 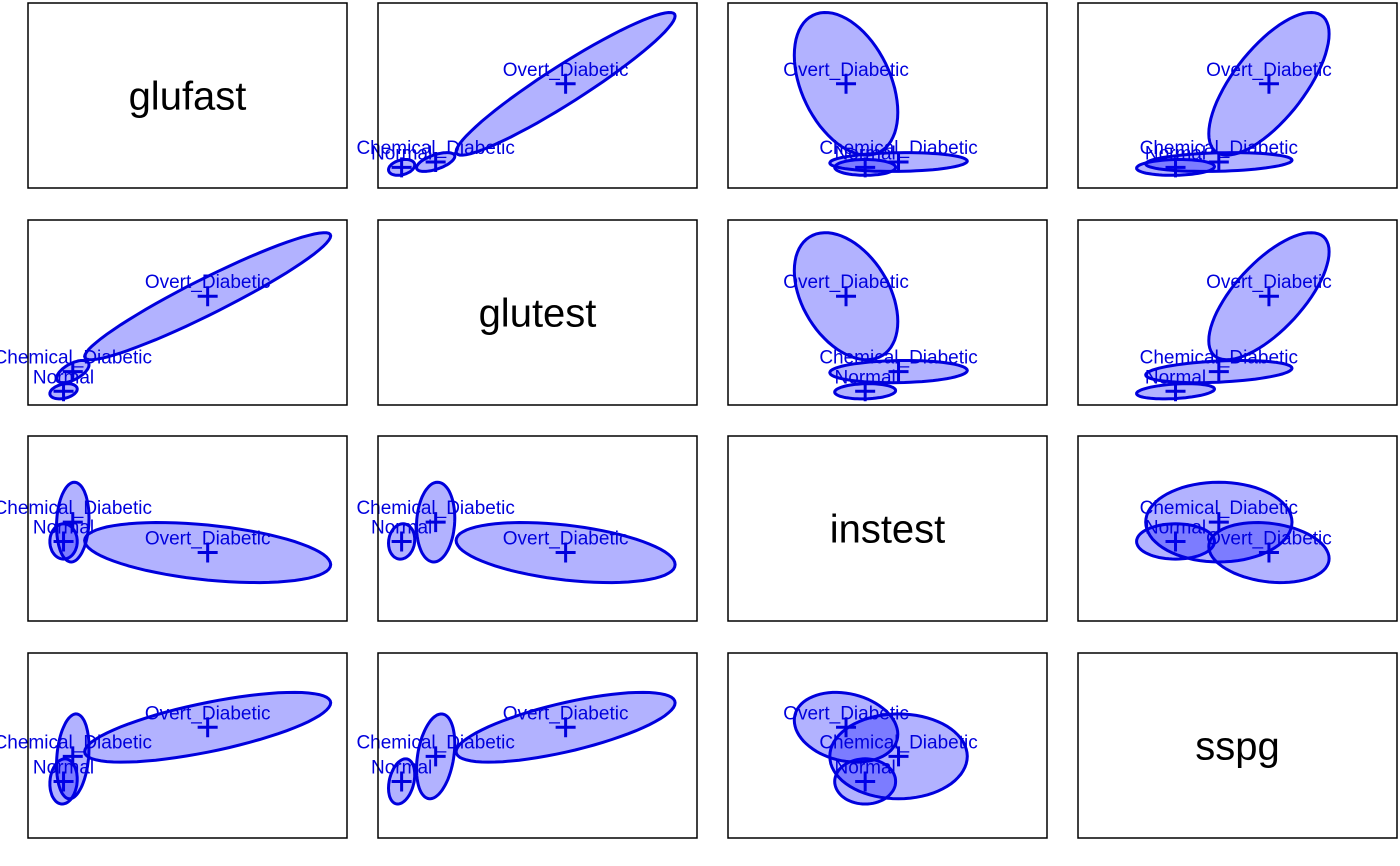 I want to click on variable-label: glutest, so click(x=538, y=314).